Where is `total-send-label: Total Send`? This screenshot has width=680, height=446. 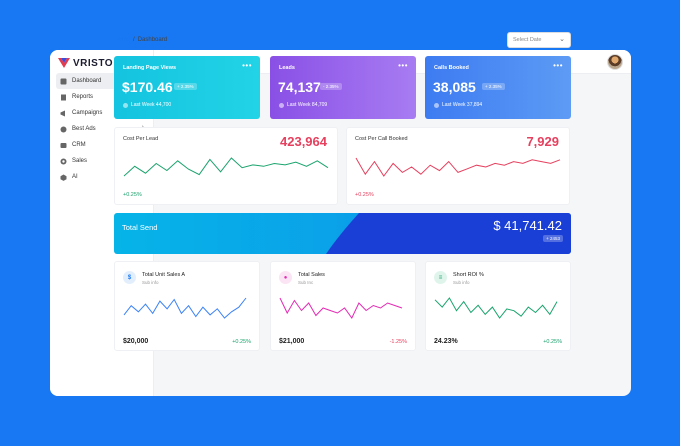
total-send-label: Total Send is located at coordinates (140, 227).